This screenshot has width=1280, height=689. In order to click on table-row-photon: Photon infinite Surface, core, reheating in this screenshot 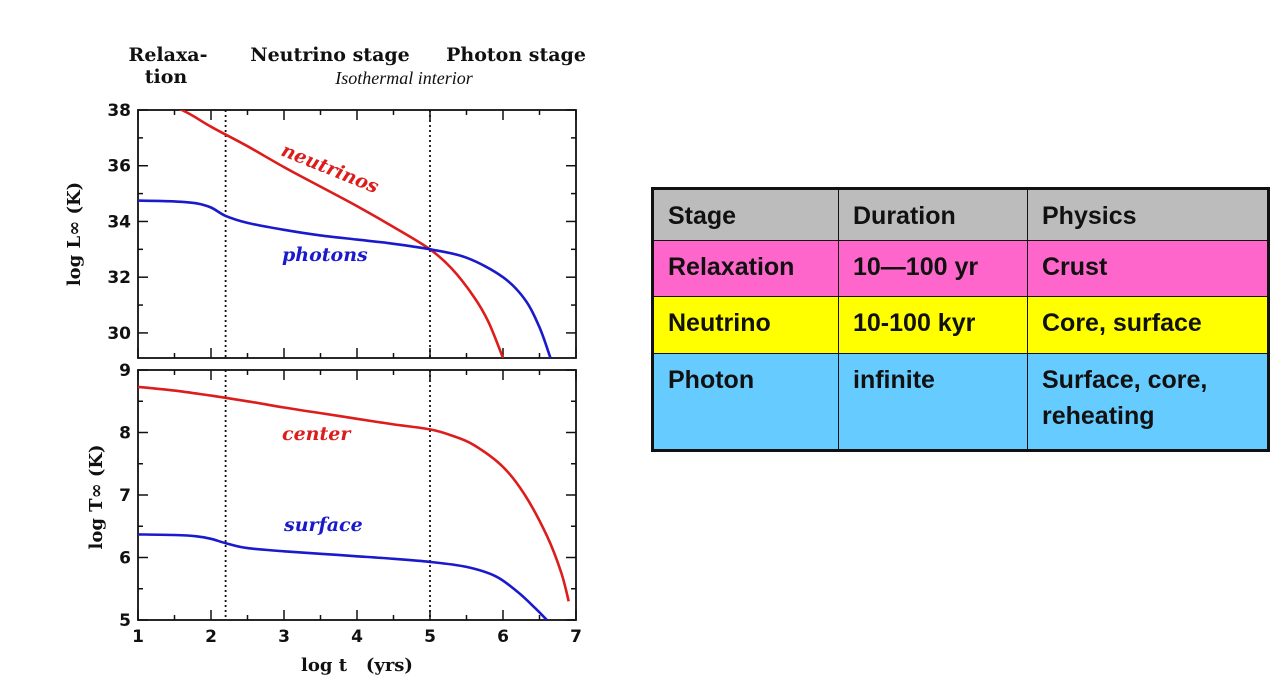, I will do `click(960, 402)`.